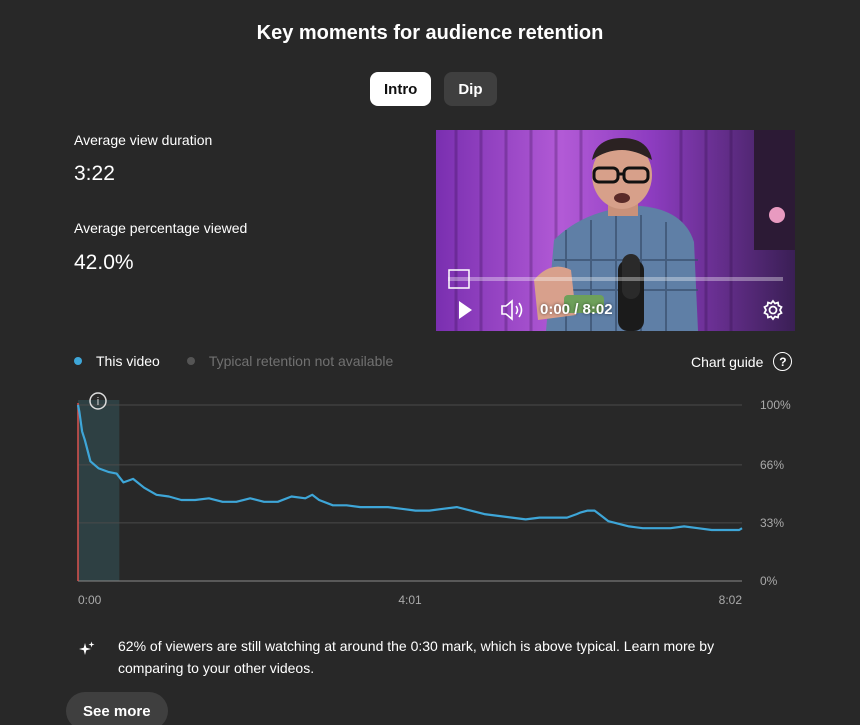 The width and height of the screenshot is (860, 725). I want to click on y-tick-label: 66%, so click(772, 465).